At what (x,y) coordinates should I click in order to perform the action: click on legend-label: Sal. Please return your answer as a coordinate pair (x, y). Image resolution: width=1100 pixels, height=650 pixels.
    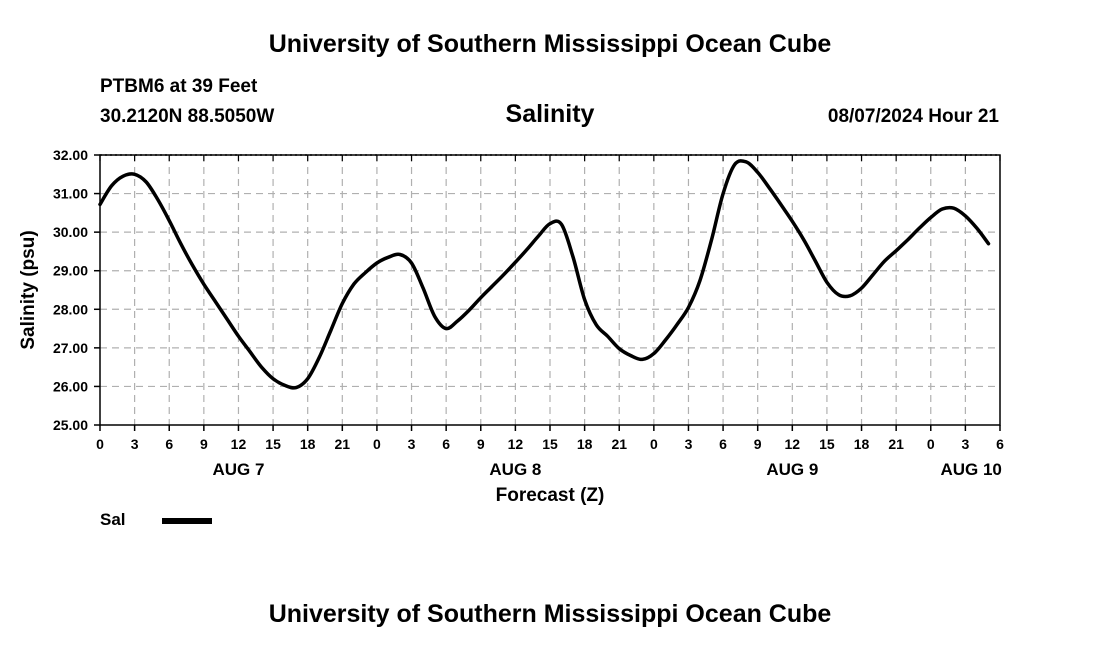
    Looking at the image, I should click on (113, 519).